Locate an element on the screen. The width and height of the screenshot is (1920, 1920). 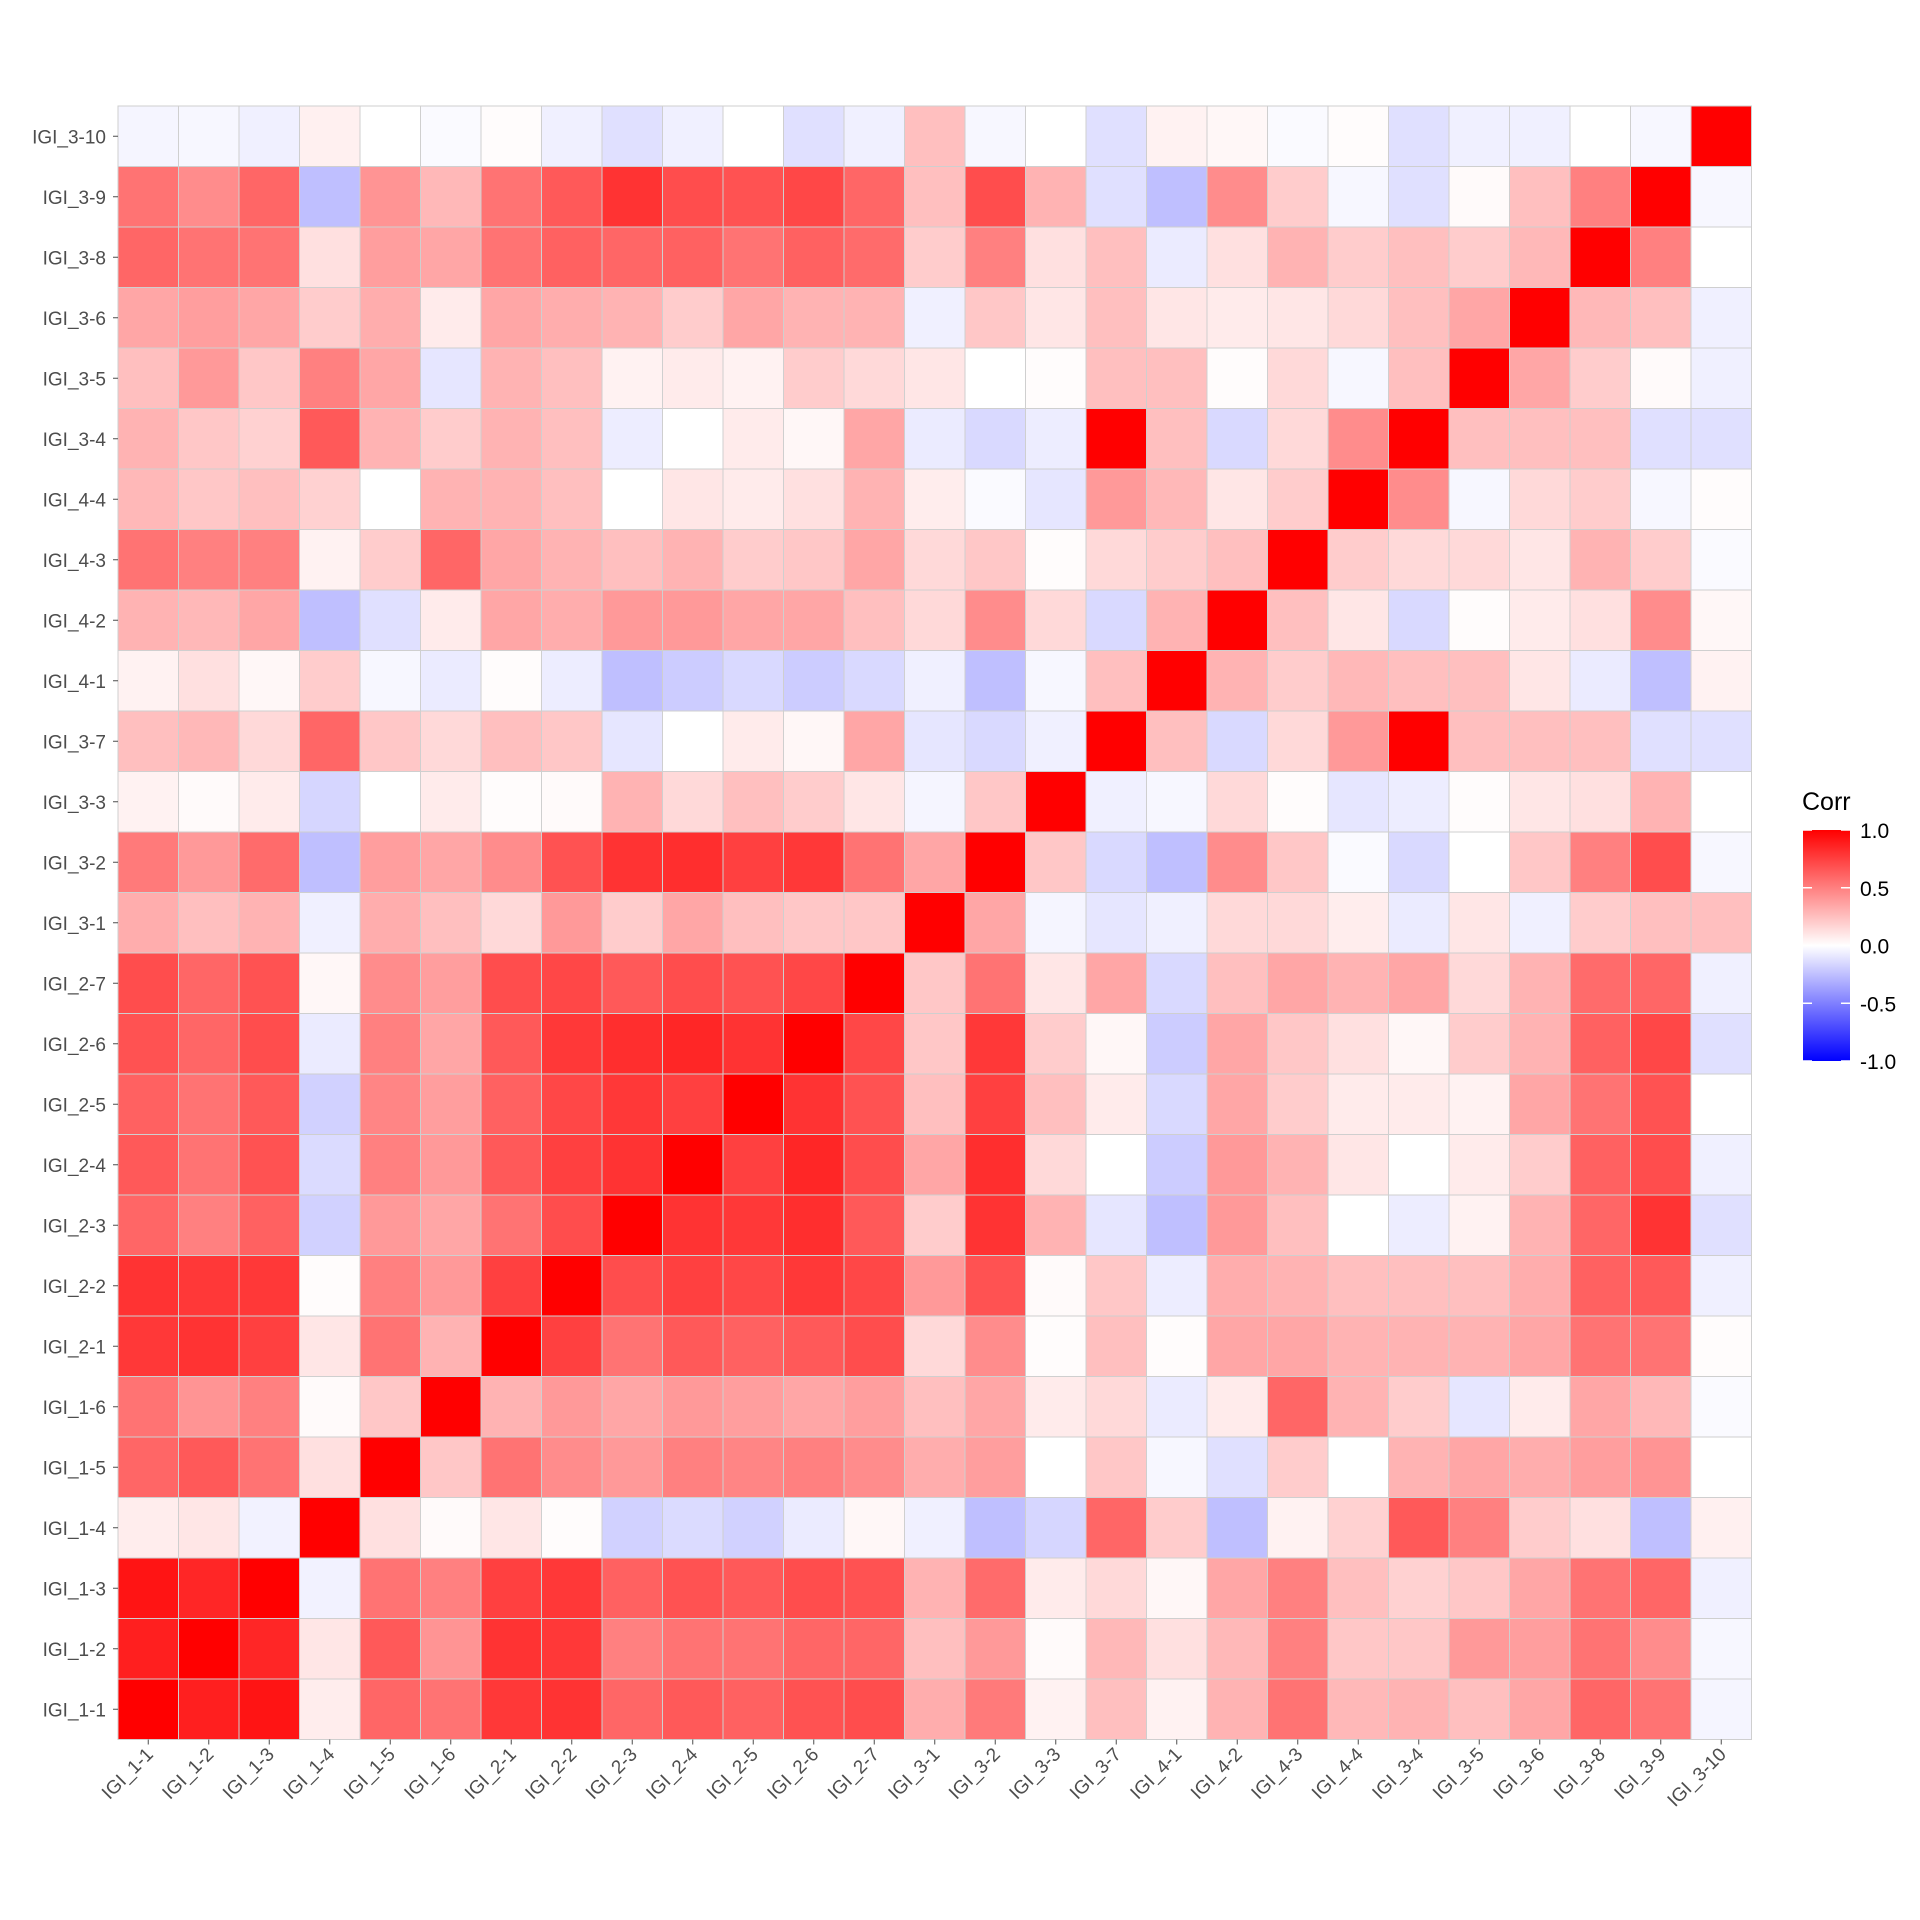
y-tick-label: IGI_2-5 is located at coordinates (74, 1105).